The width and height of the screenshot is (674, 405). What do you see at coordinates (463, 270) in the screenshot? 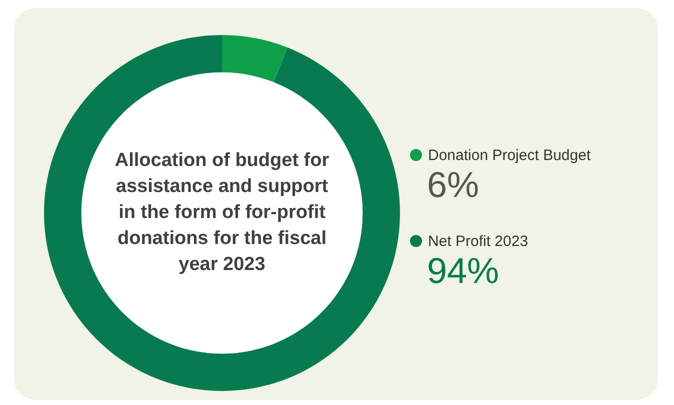
I see `data-label: 94%` at bounding box center [463, 270].